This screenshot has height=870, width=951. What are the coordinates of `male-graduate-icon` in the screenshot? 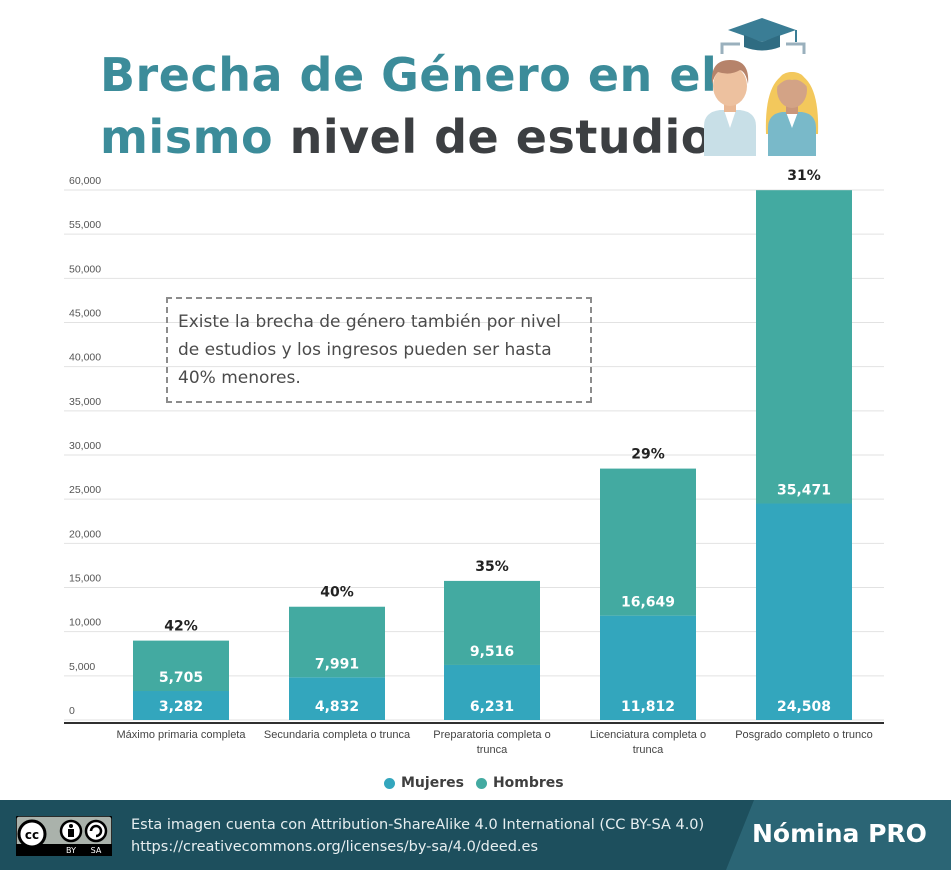 It's located at (730, 108).